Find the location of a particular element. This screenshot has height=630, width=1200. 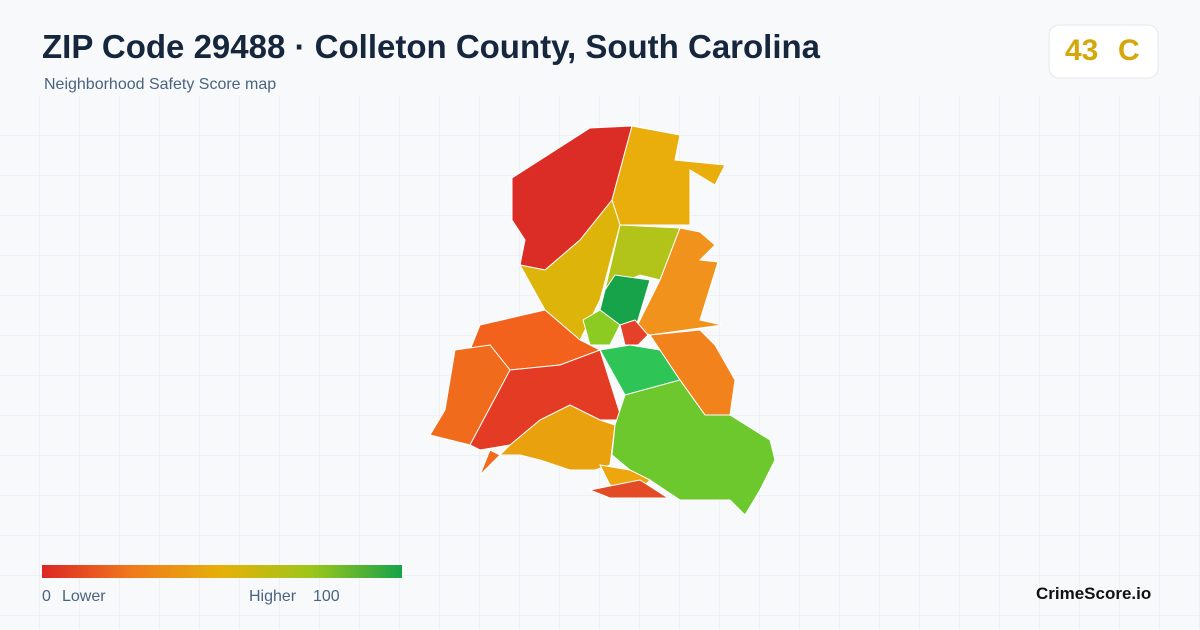

legend-min: 0 is located at coordinates (46, 596).